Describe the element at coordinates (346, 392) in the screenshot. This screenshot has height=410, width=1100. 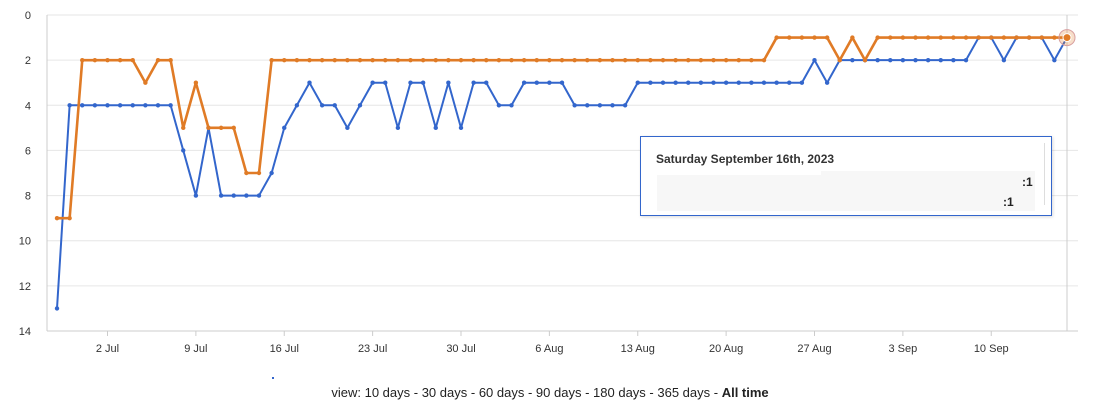
I see `view-prefix: view:` at that location.